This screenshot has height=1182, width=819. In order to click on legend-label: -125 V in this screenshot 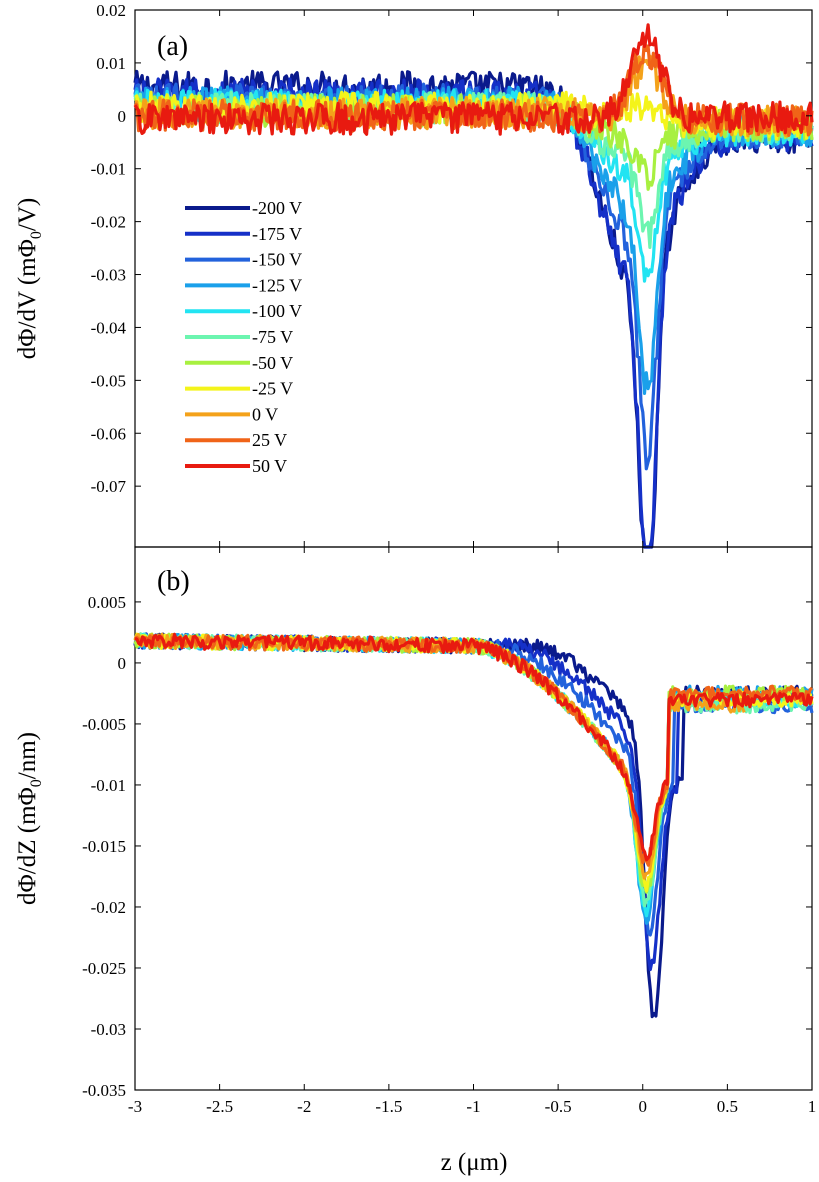, I will do `click(277, 285)`.